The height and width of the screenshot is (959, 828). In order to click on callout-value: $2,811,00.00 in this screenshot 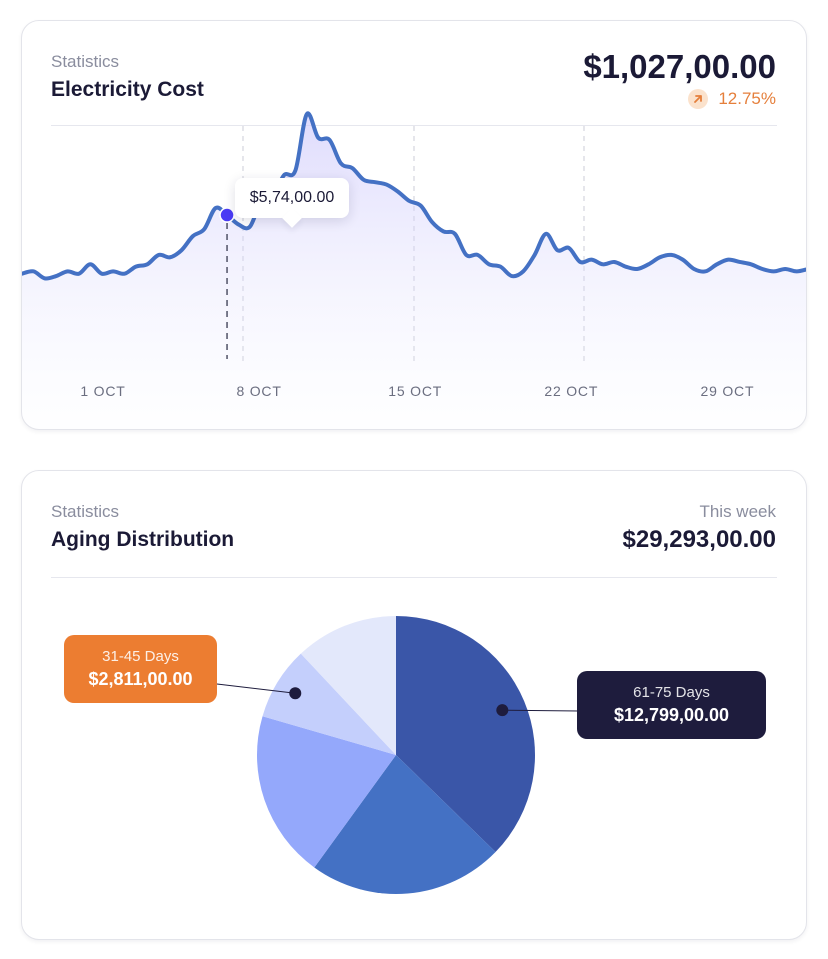, I will do `click(140, 679)`.